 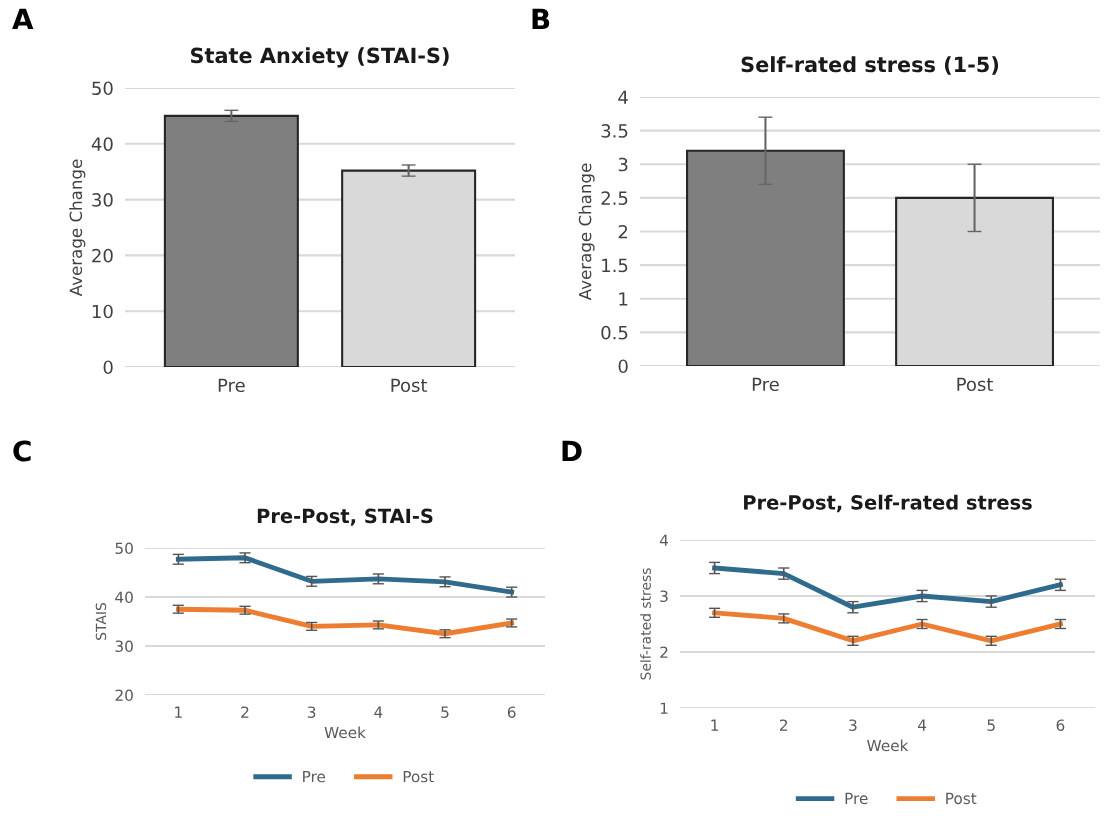 I want to click on text: A, so click(x=23, y=19).